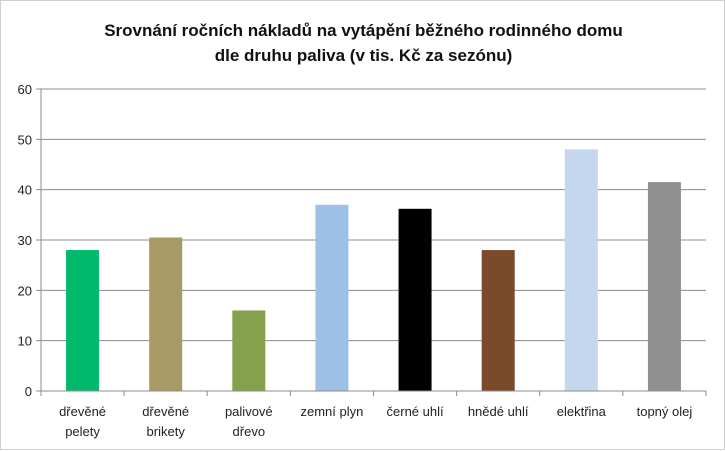 Image resolution: width=725 pixels, height=451 pixels. I want to click on y-tick-label: 50, so click(25, 139).